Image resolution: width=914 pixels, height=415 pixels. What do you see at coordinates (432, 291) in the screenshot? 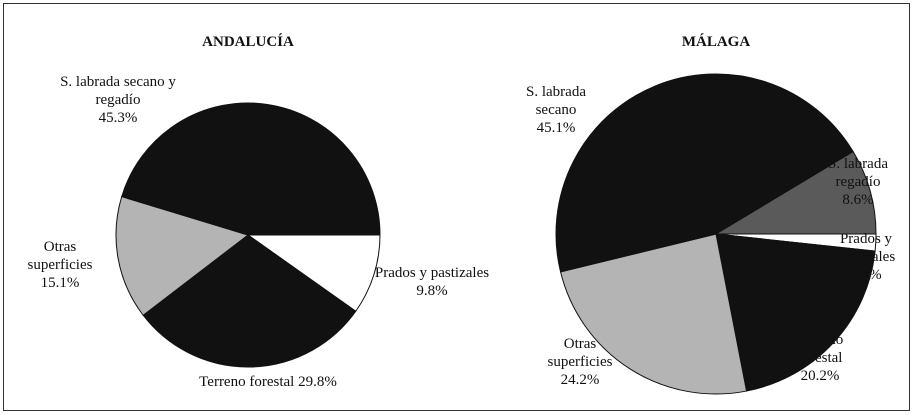
I see `slice-value: 9.8%` at bounding box center [432, 291].